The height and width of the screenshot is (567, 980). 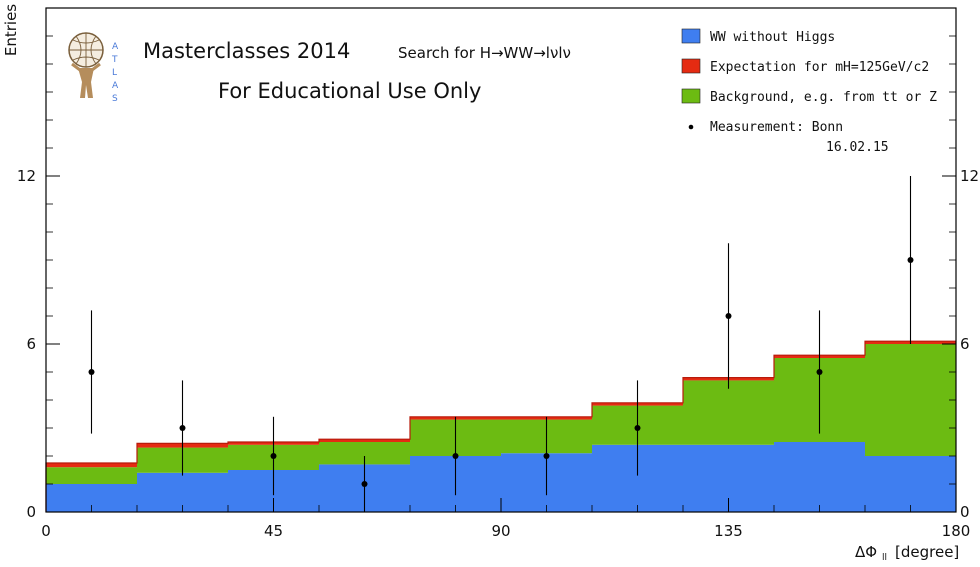 What do you see at coordinates (26, 176) in the screenshot?
I see `y-tick-label-left: 12` at bounding box center [26, 176].